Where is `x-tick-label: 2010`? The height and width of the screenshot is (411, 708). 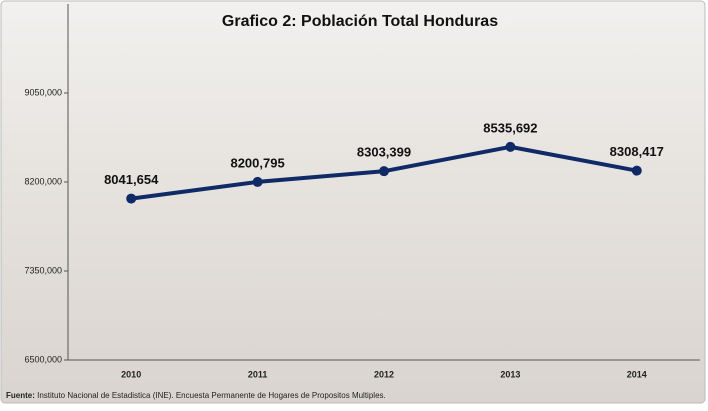 x-tick-label: 2010 is located at coordinates (131, 374).